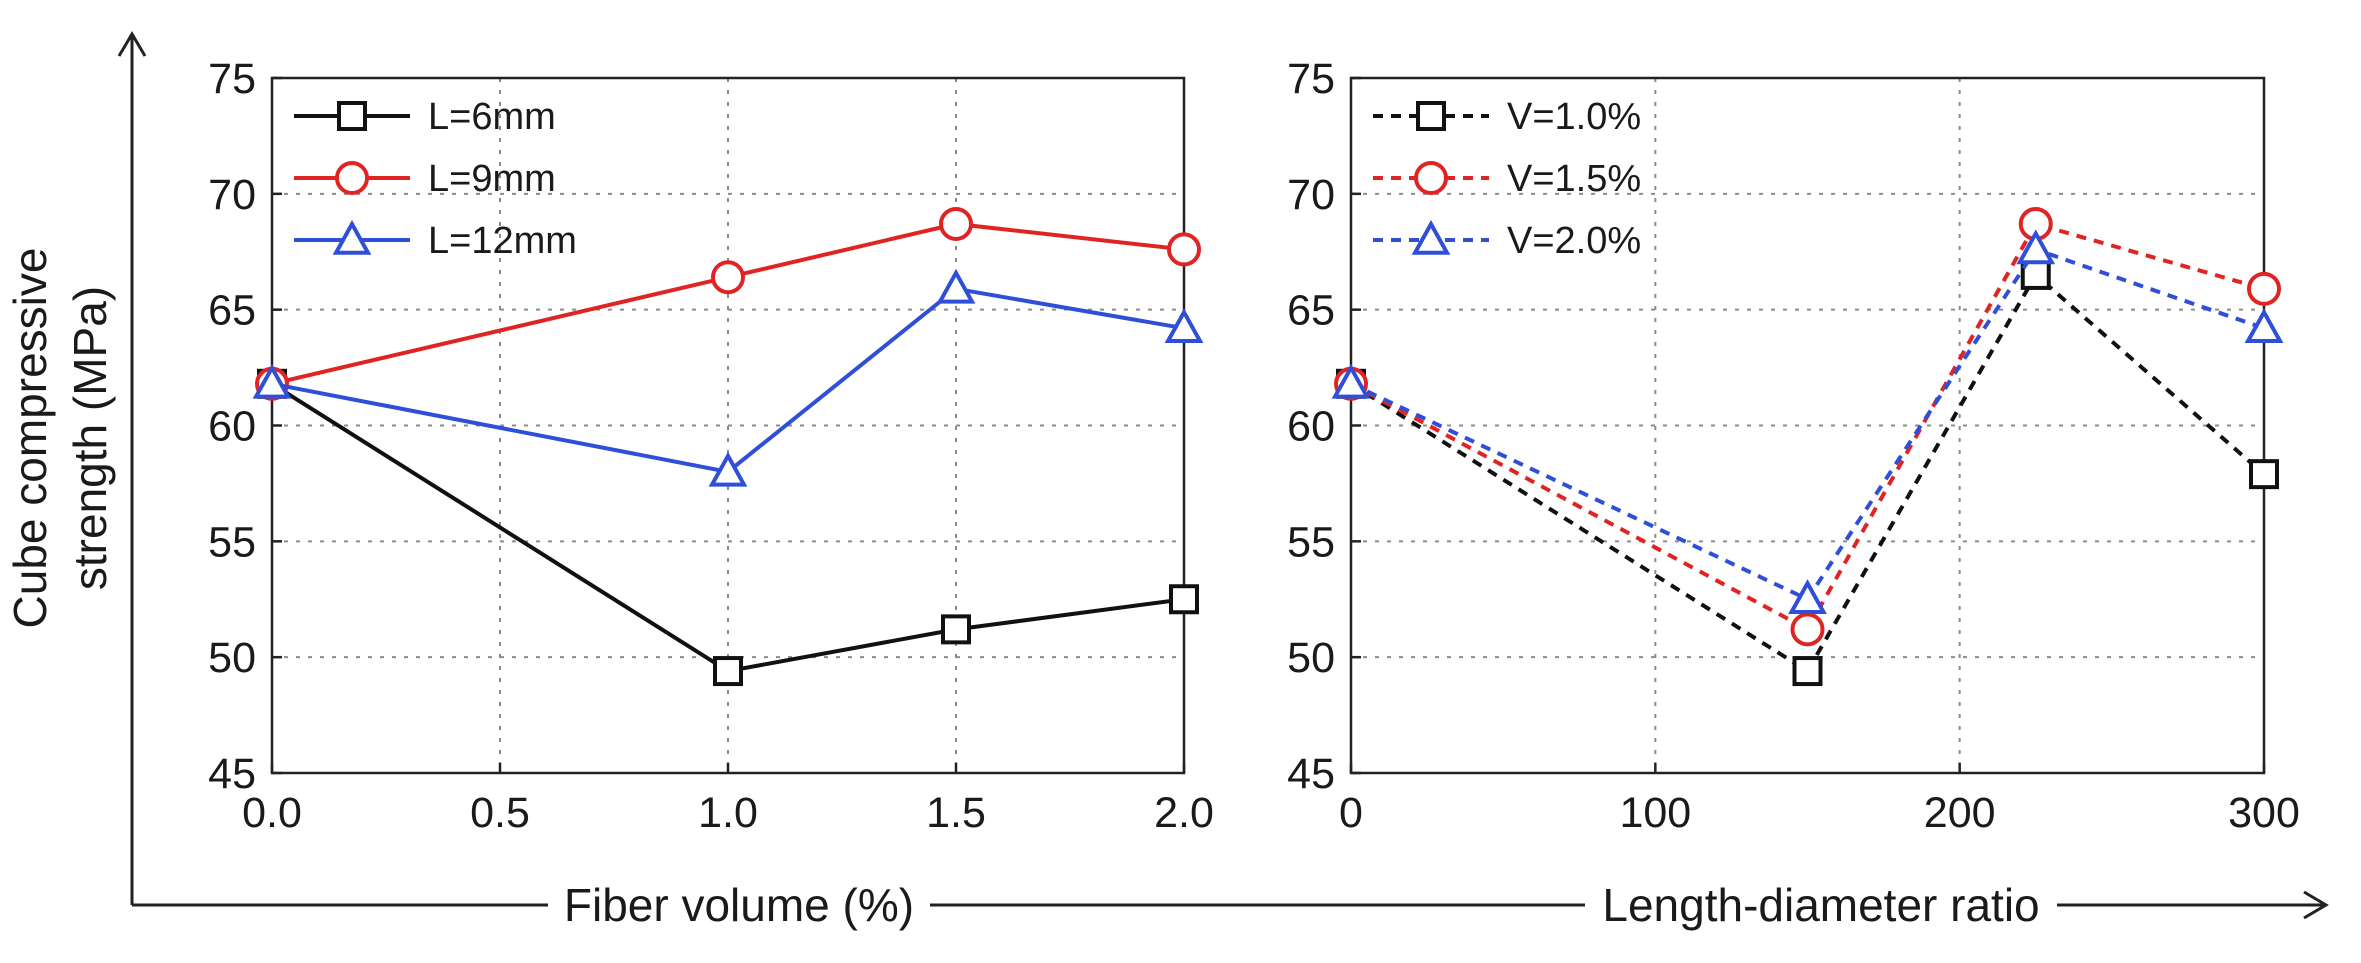  I want to click on series-line-l-12mm, so click(728, 380).